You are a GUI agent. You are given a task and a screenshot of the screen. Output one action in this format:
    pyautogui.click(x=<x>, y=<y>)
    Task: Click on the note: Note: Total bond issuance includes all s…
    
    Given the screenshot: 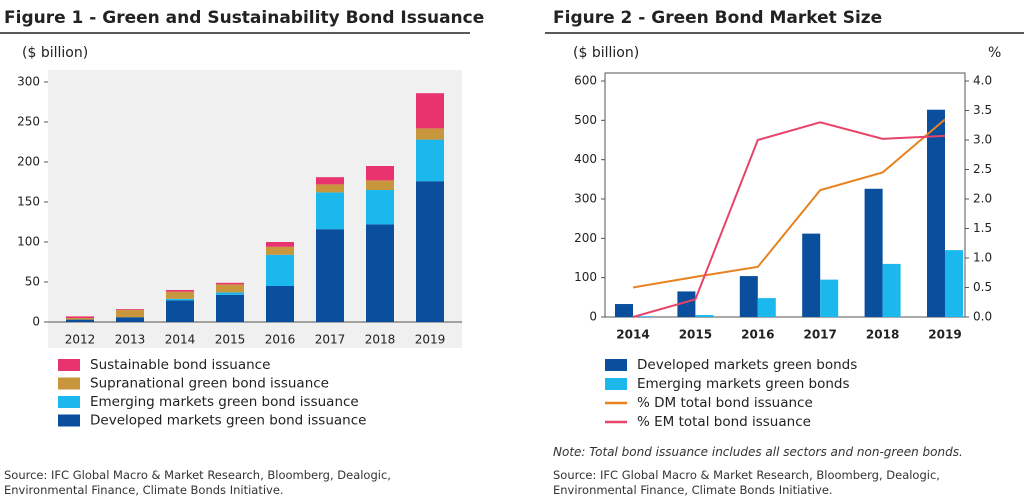 What is the action you would take?
    pyautogui.click(x=758, y=452)
    